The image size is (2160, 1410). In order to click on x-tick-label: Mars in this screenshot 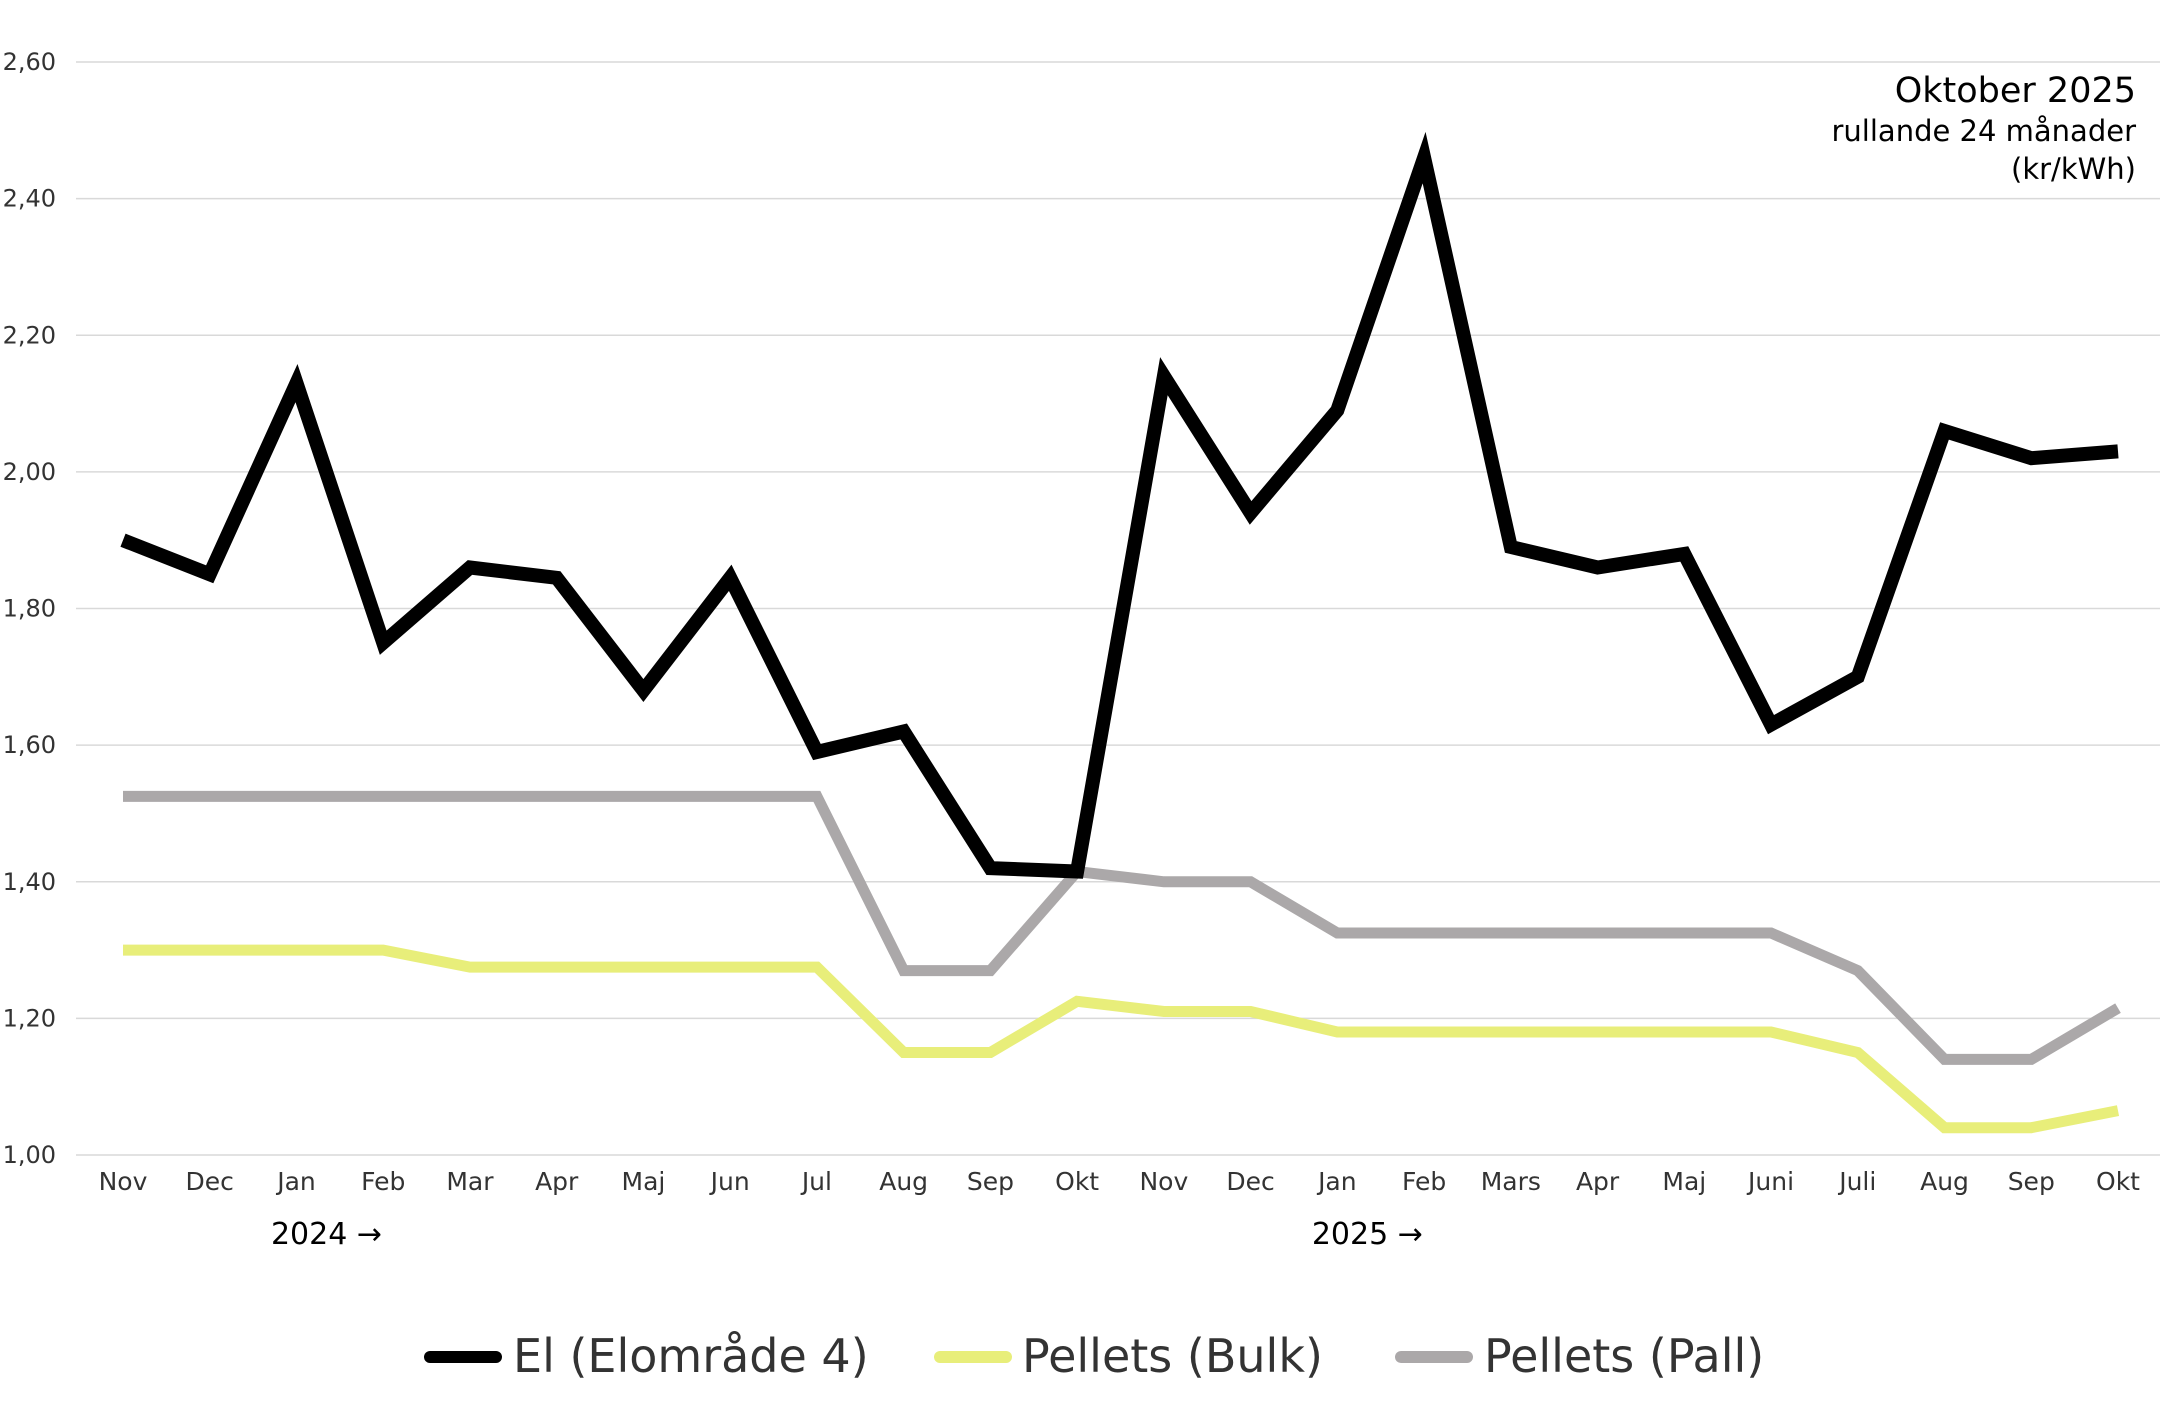, I will do `click(1511, 1181)`.